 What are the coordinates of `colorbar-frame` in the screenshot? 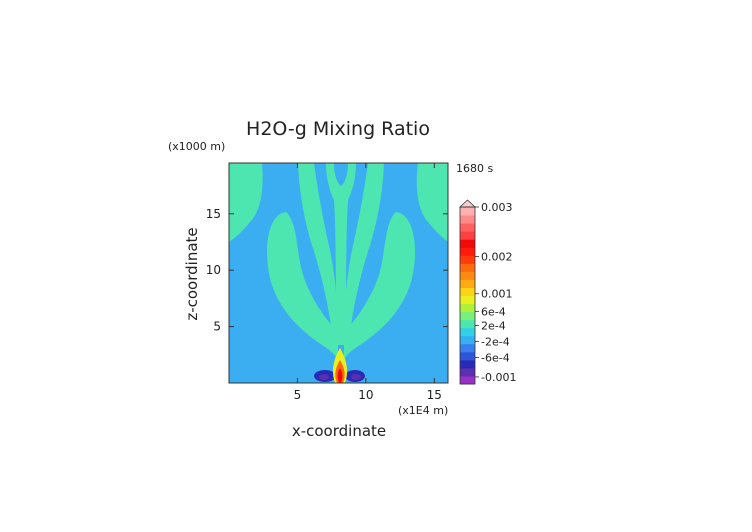 It's located at (467, 295).